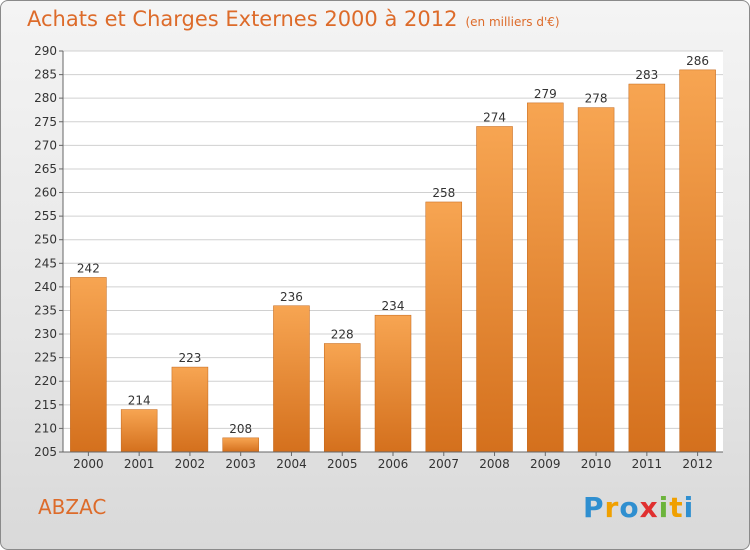 The height and width of the screenshot is (550, 750). What do you see at coordinates (189, 358) in the screenshot?
I see `bar-value-label: 223` at bounding box center [189, 358].